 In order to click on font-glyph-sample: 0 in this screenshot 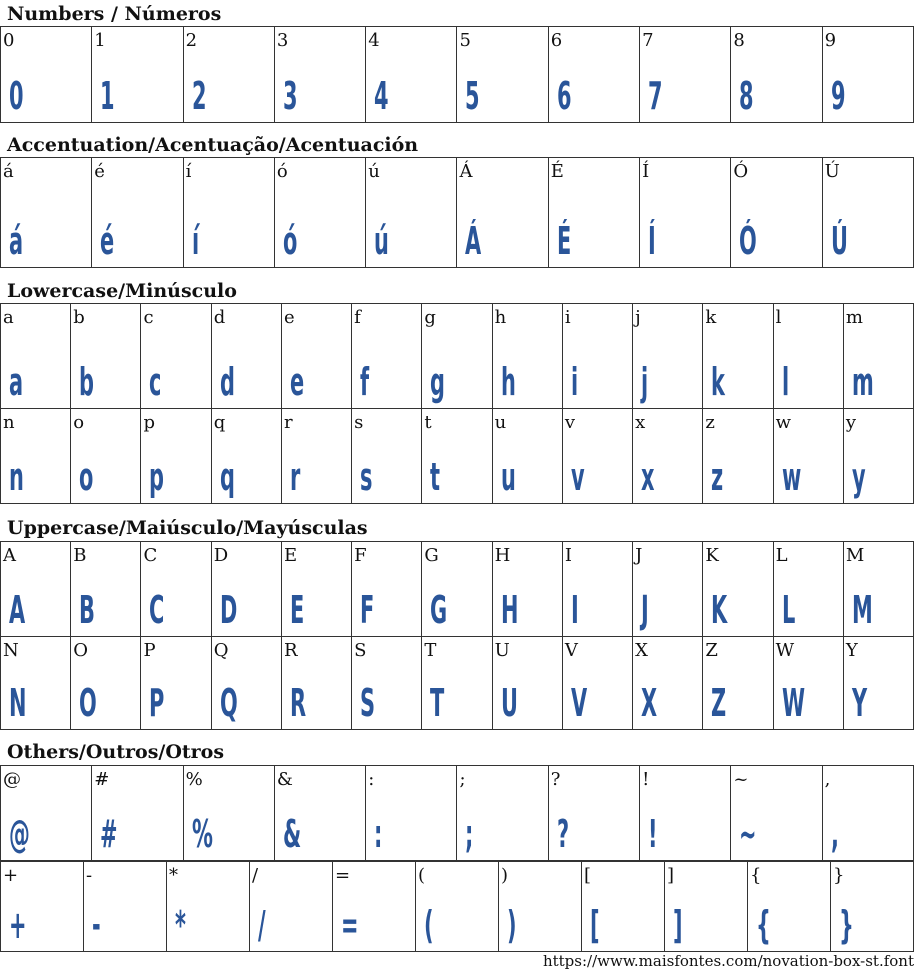, I will do `click(16, 96)`.